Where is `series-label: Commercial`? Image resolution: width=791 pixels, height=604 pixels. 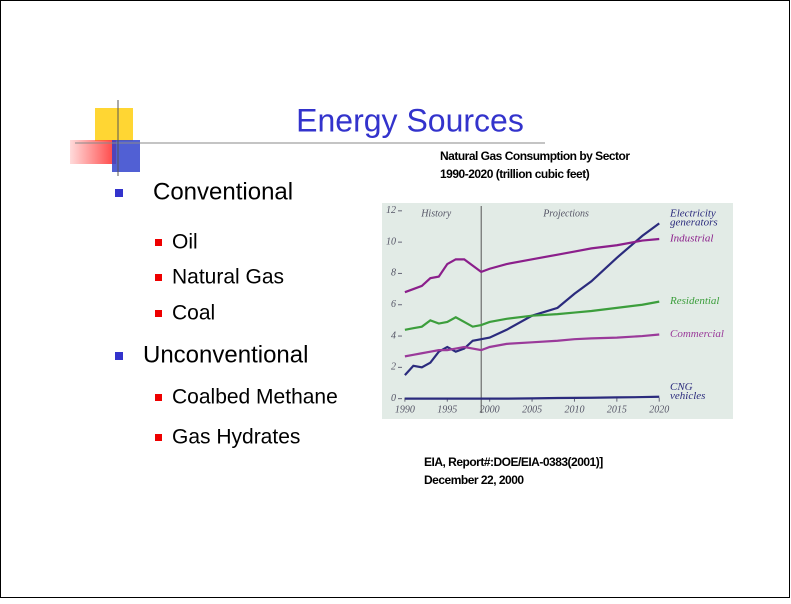
series-label: Commercial is located at coordinates (697, 334).